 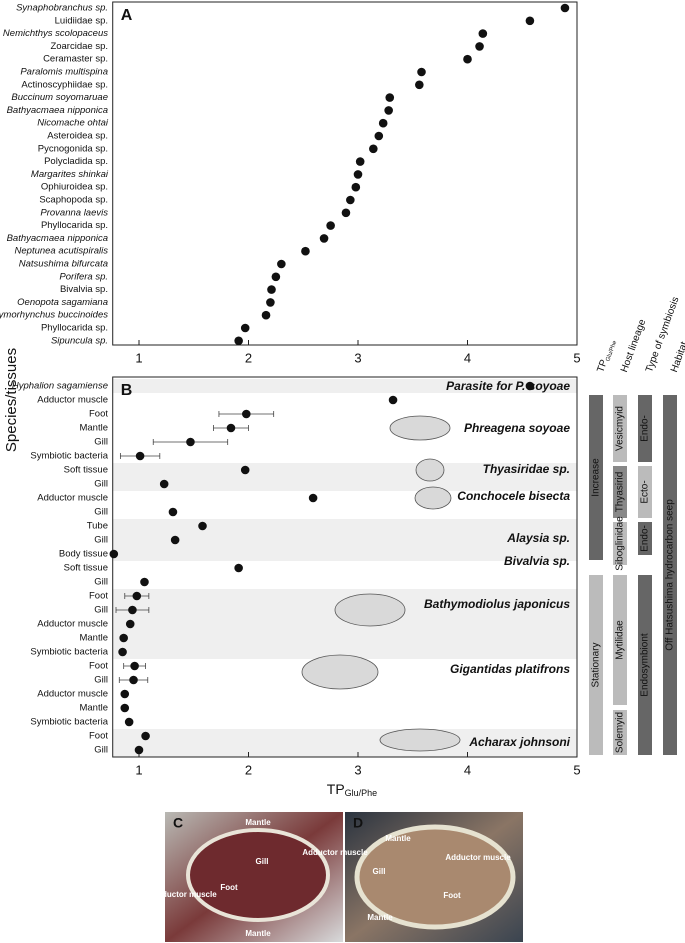 I want to click on group-label: Thyasiridae sp., so click(x=526, y=469).